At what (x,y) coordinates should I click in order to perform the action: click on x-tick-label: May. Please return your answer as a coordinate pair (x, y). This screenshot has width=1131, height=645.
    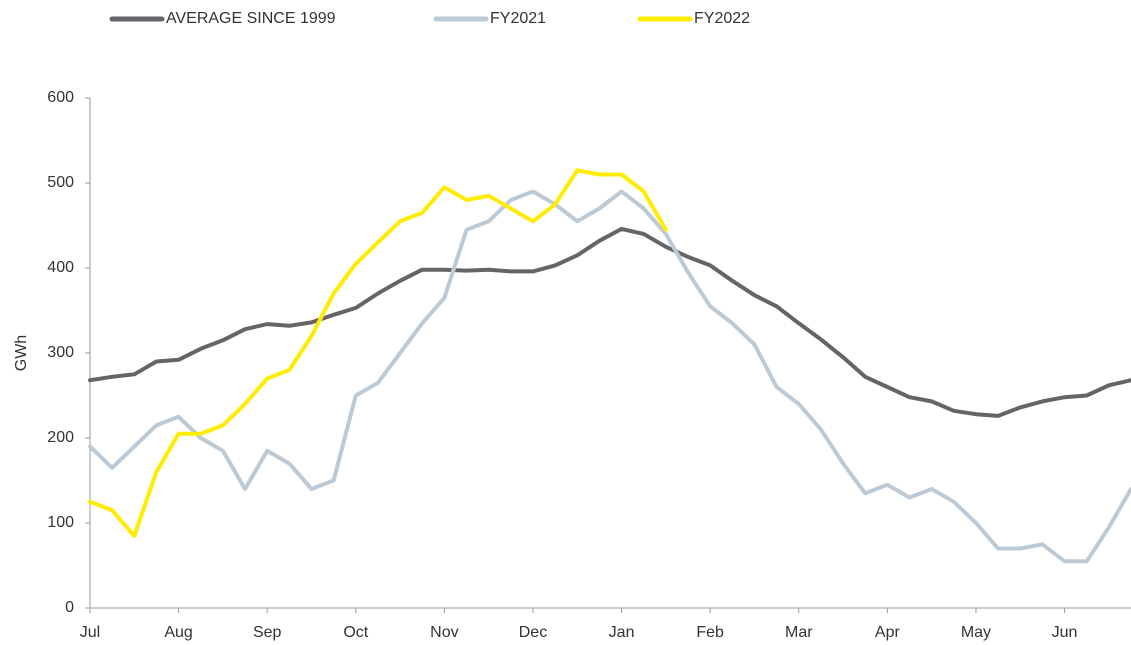
    Looking at the image, I should click on (976, 632).